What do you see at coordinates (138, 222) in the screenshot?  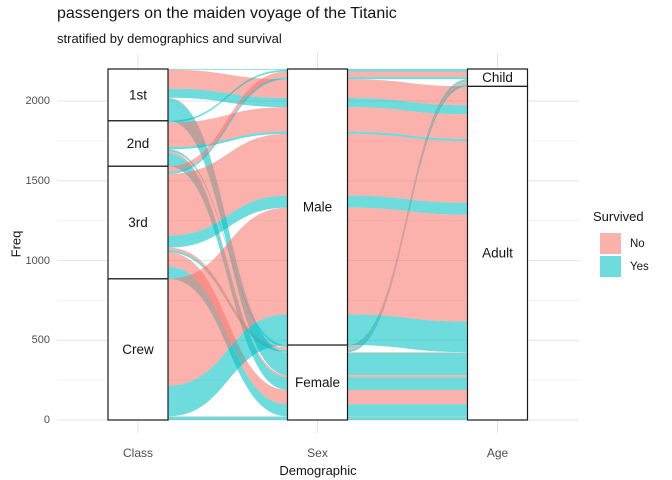 I see `stratum-label-3rd: 3rd` at bounding box center [138, 222].